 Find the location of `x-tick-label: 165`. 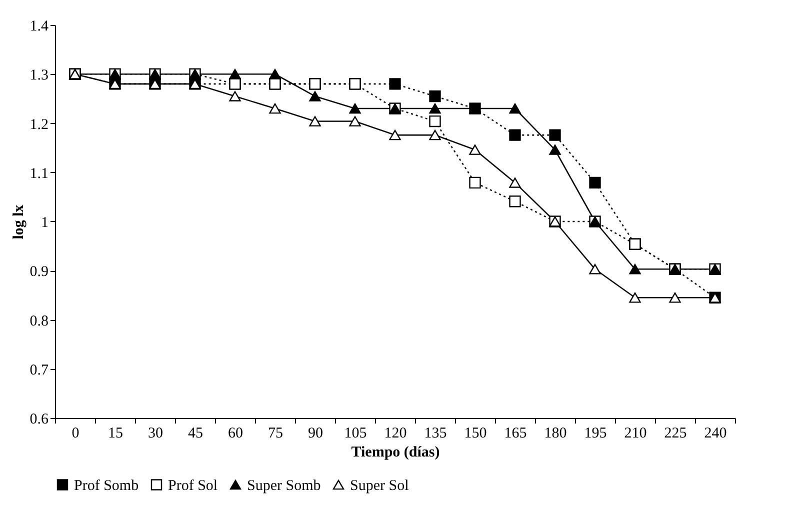

x-tick-label: 165 is located at coordinates (515, 434).